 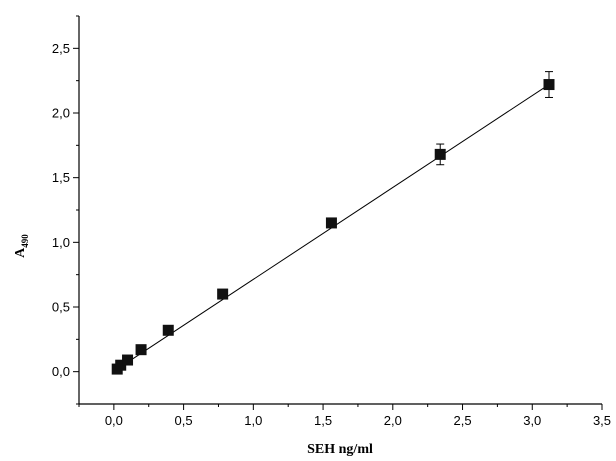 I want to click on x-tick-label: 1,5, so click(x=323, y=420).